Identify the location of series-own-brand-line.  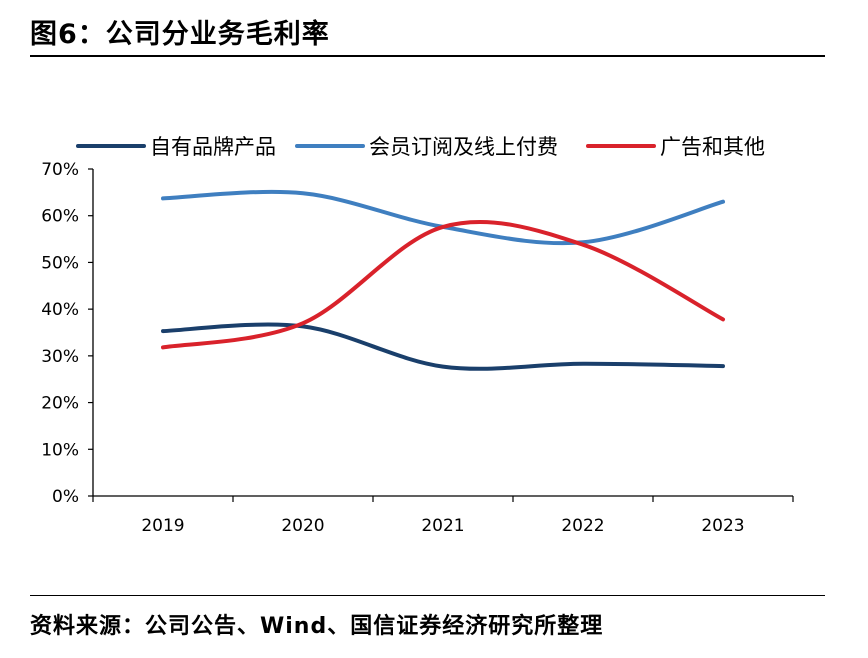
(443, 346).